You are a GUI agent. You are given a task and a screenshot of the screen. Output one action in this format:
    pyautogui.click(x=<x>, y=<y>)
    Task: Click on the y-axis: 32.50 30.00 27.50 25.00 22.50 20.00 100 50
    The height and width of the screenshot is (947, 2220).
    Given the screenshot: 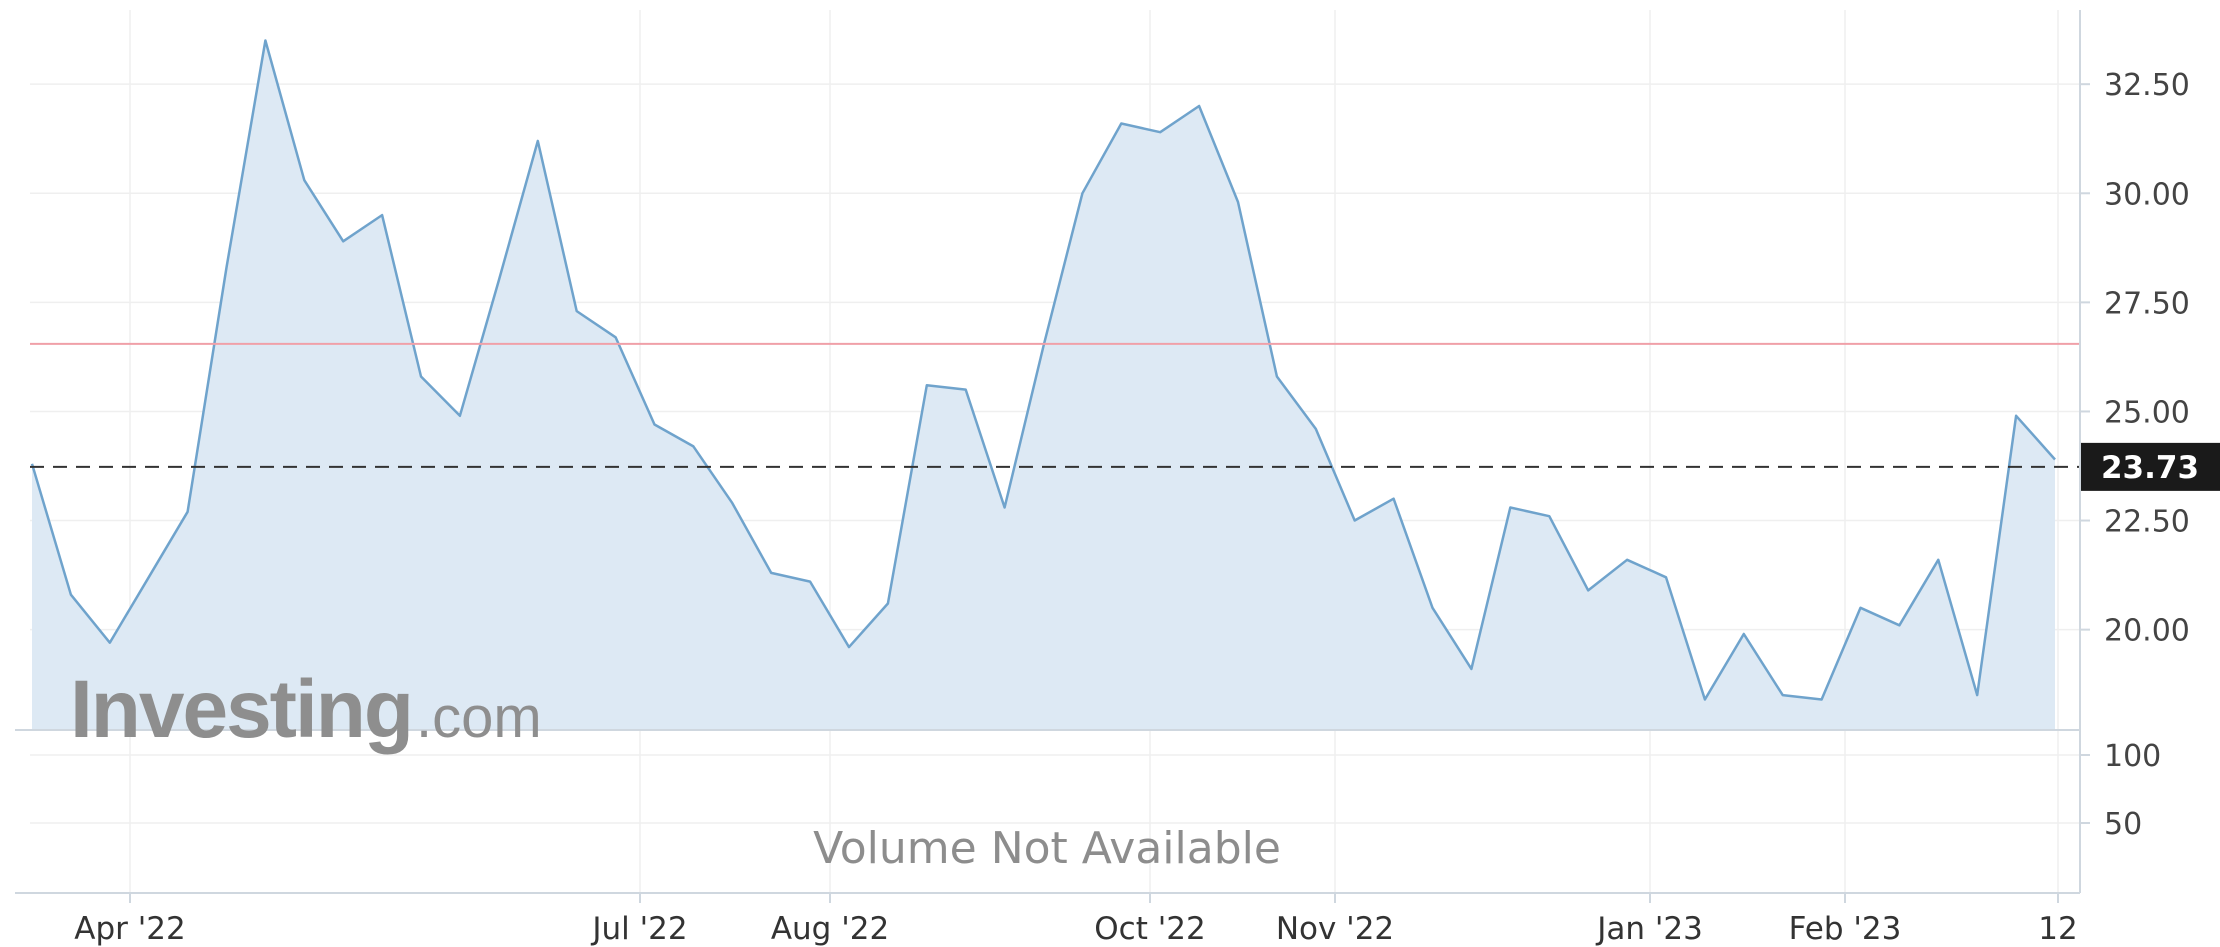 What is the action you would take?
    pyautogui.click(x=2134, y=451)
    